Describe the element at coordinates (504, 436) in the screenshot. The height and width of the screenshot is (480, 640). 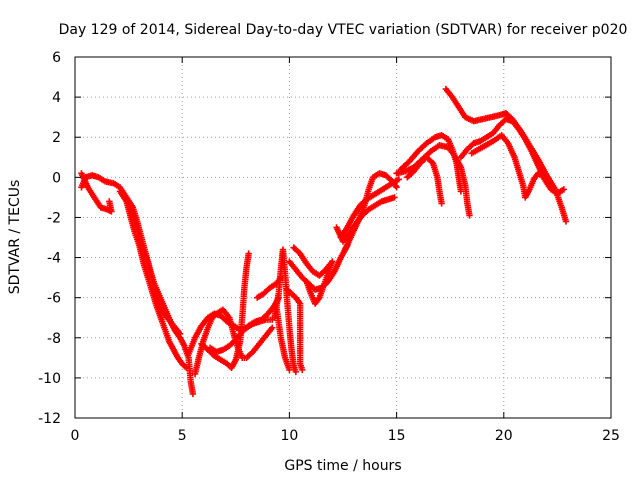
I see `x-tick-label: 20` at that location.